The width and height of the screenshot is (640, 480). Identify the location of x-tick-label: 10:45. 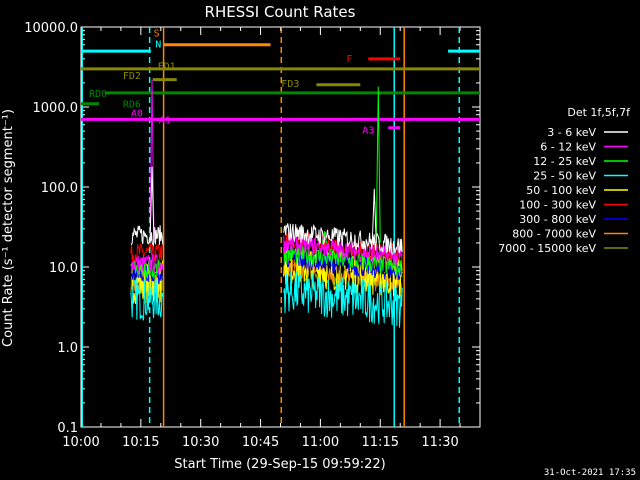
(260, 442).